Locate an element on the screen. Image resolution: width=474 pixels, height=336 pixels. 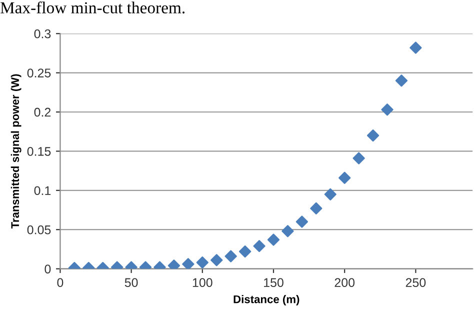
y-tick-label: 0.25 is located at coordinates (39, 73).